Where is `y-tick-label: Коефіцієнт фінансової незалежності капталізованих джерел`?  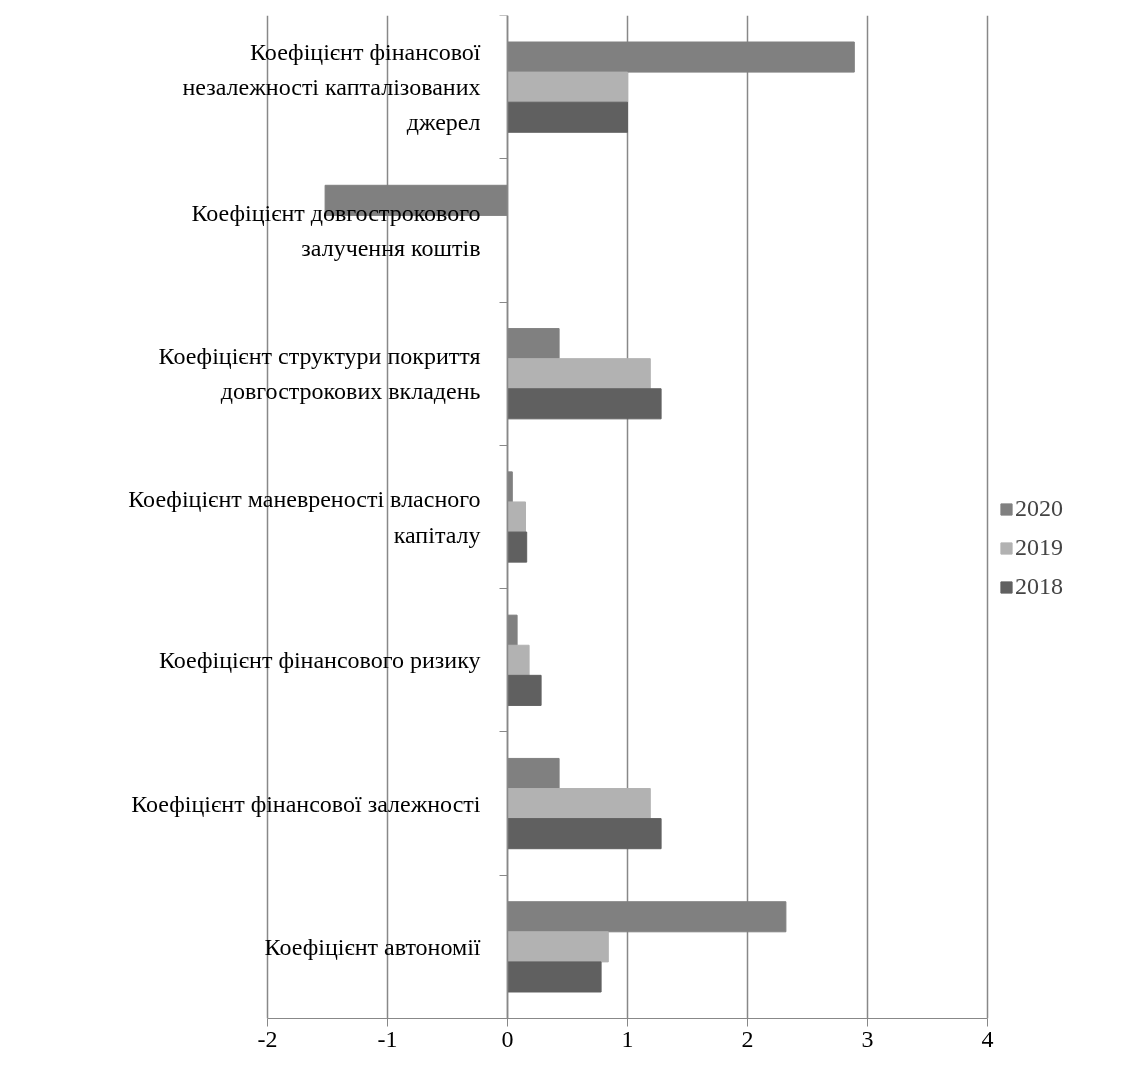
y-tick-label: Коефіцієнт фінансової незалежності капталізованих джерел is located at coordinates (331, 87).